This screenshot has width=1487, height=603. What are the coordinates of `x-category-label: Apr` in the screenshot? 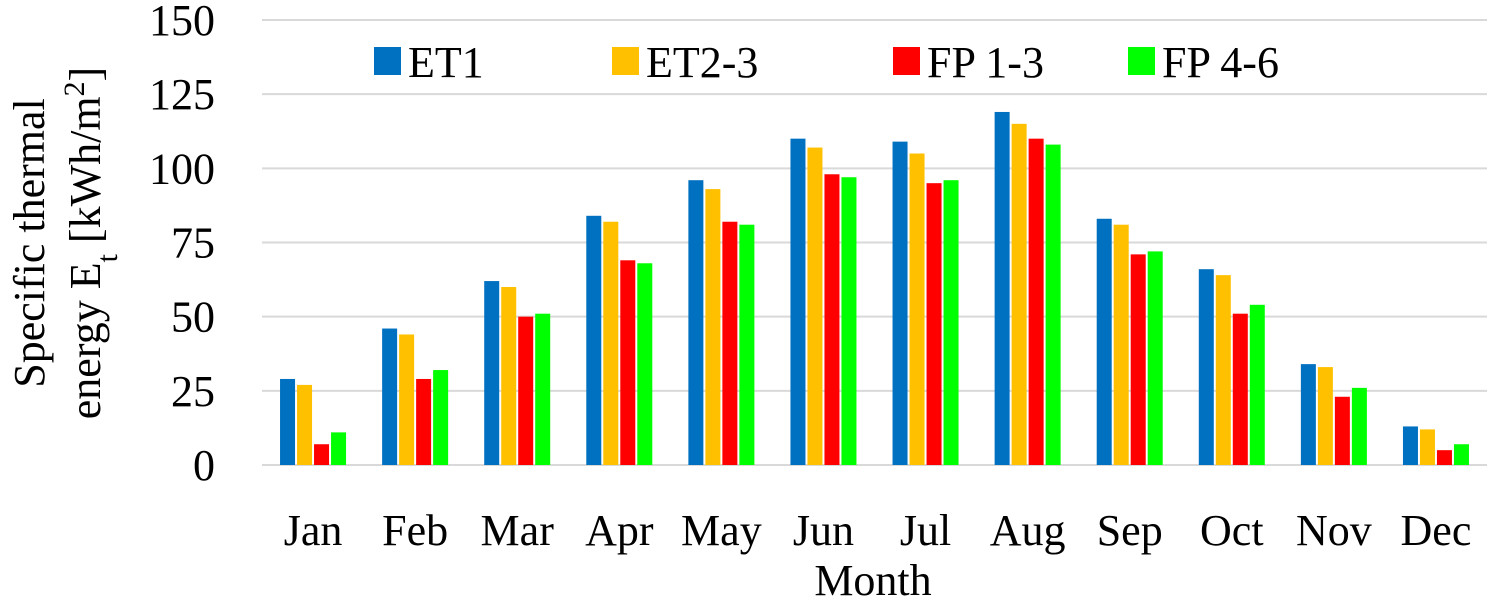 It's located at (619, 530).